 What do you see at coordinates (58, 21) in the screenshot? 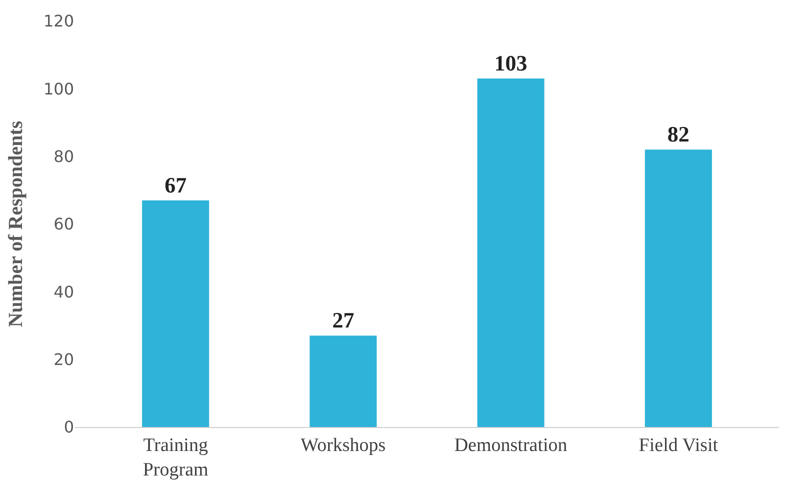
I see `y-tick-label: 120` at bounding box center [58, 21].